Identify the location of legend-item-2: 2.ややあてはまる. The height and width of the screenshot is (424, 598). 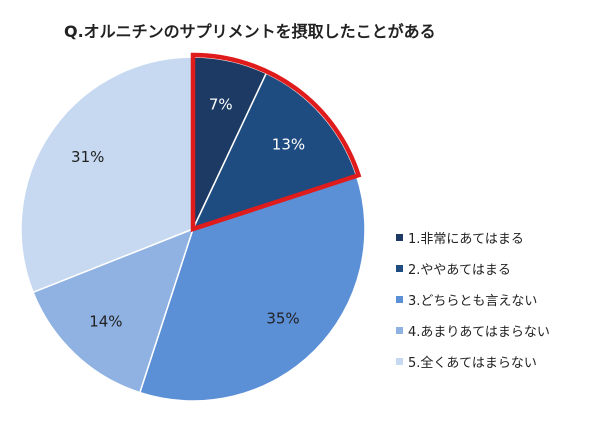
(473, 268).